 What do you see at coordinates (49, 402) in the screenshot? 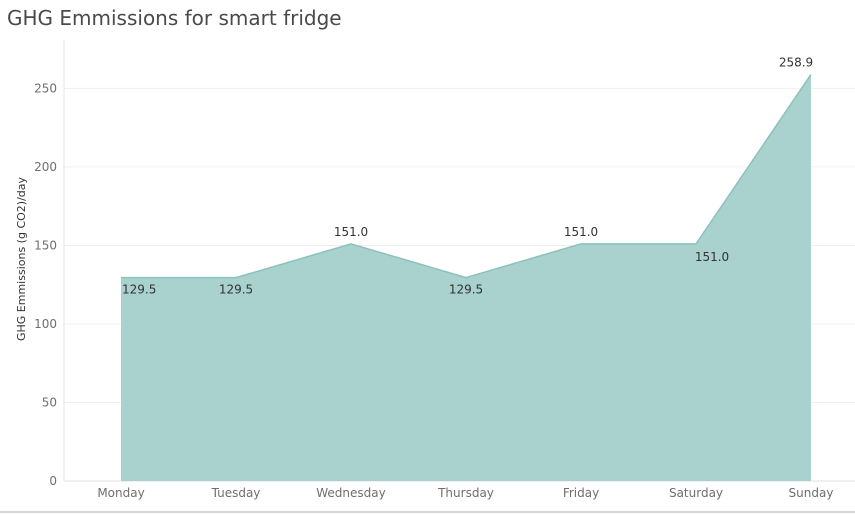
I see `y-tick-label: 50` at bounding box center [49, 402].